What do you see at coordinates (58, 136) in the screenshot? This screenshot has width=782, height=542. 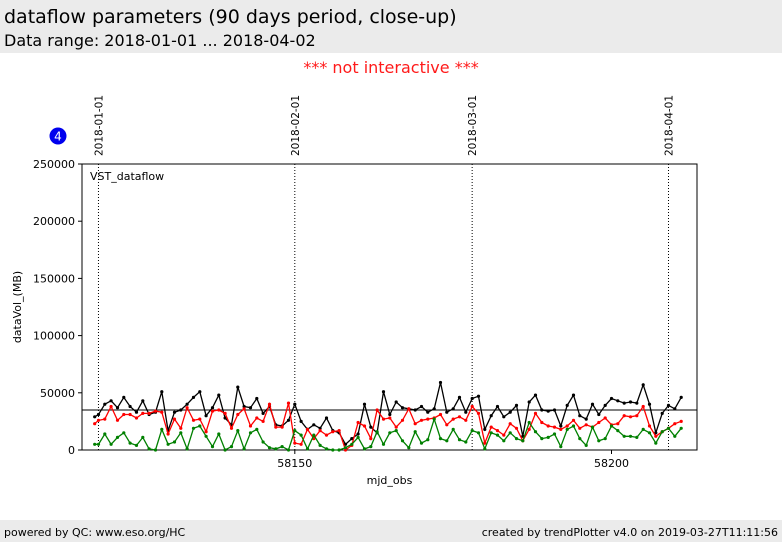 I see `plot-number-badge: 4` at bounding box center [58, 136].